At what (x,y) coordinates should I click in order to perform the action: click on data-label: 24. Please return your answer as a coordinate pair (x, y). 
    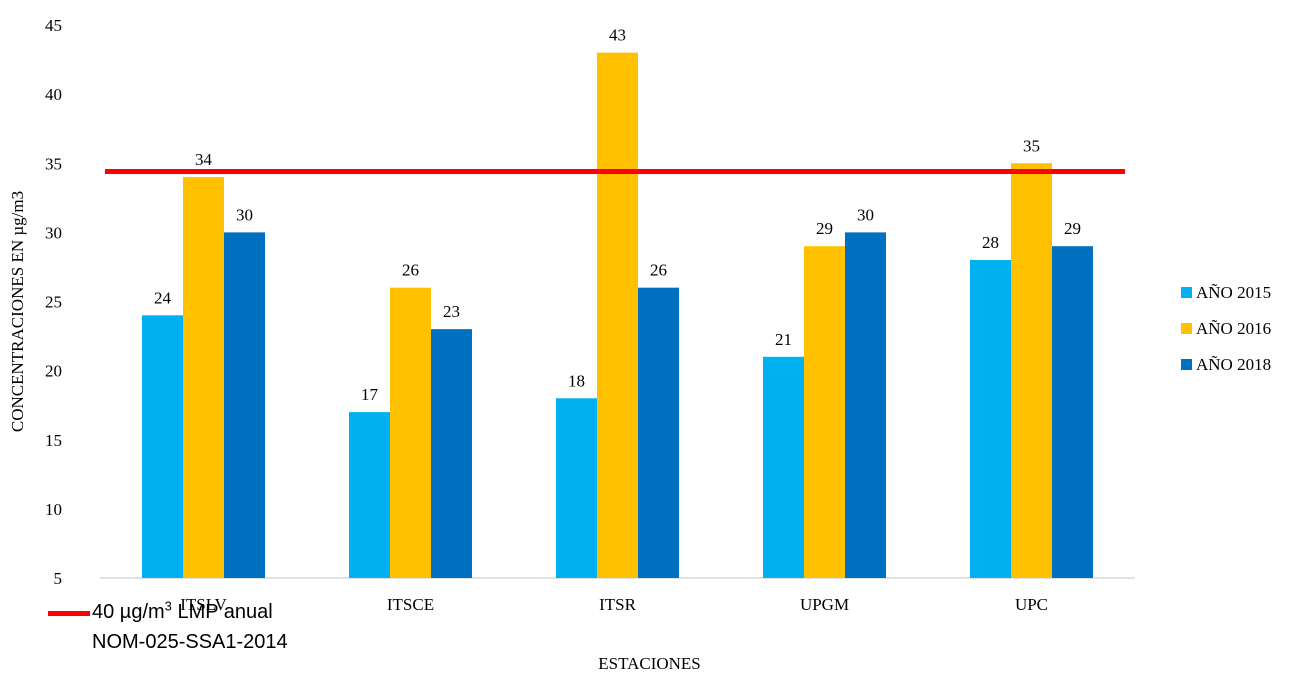
    Looking at the image, I should click on (163, 297).